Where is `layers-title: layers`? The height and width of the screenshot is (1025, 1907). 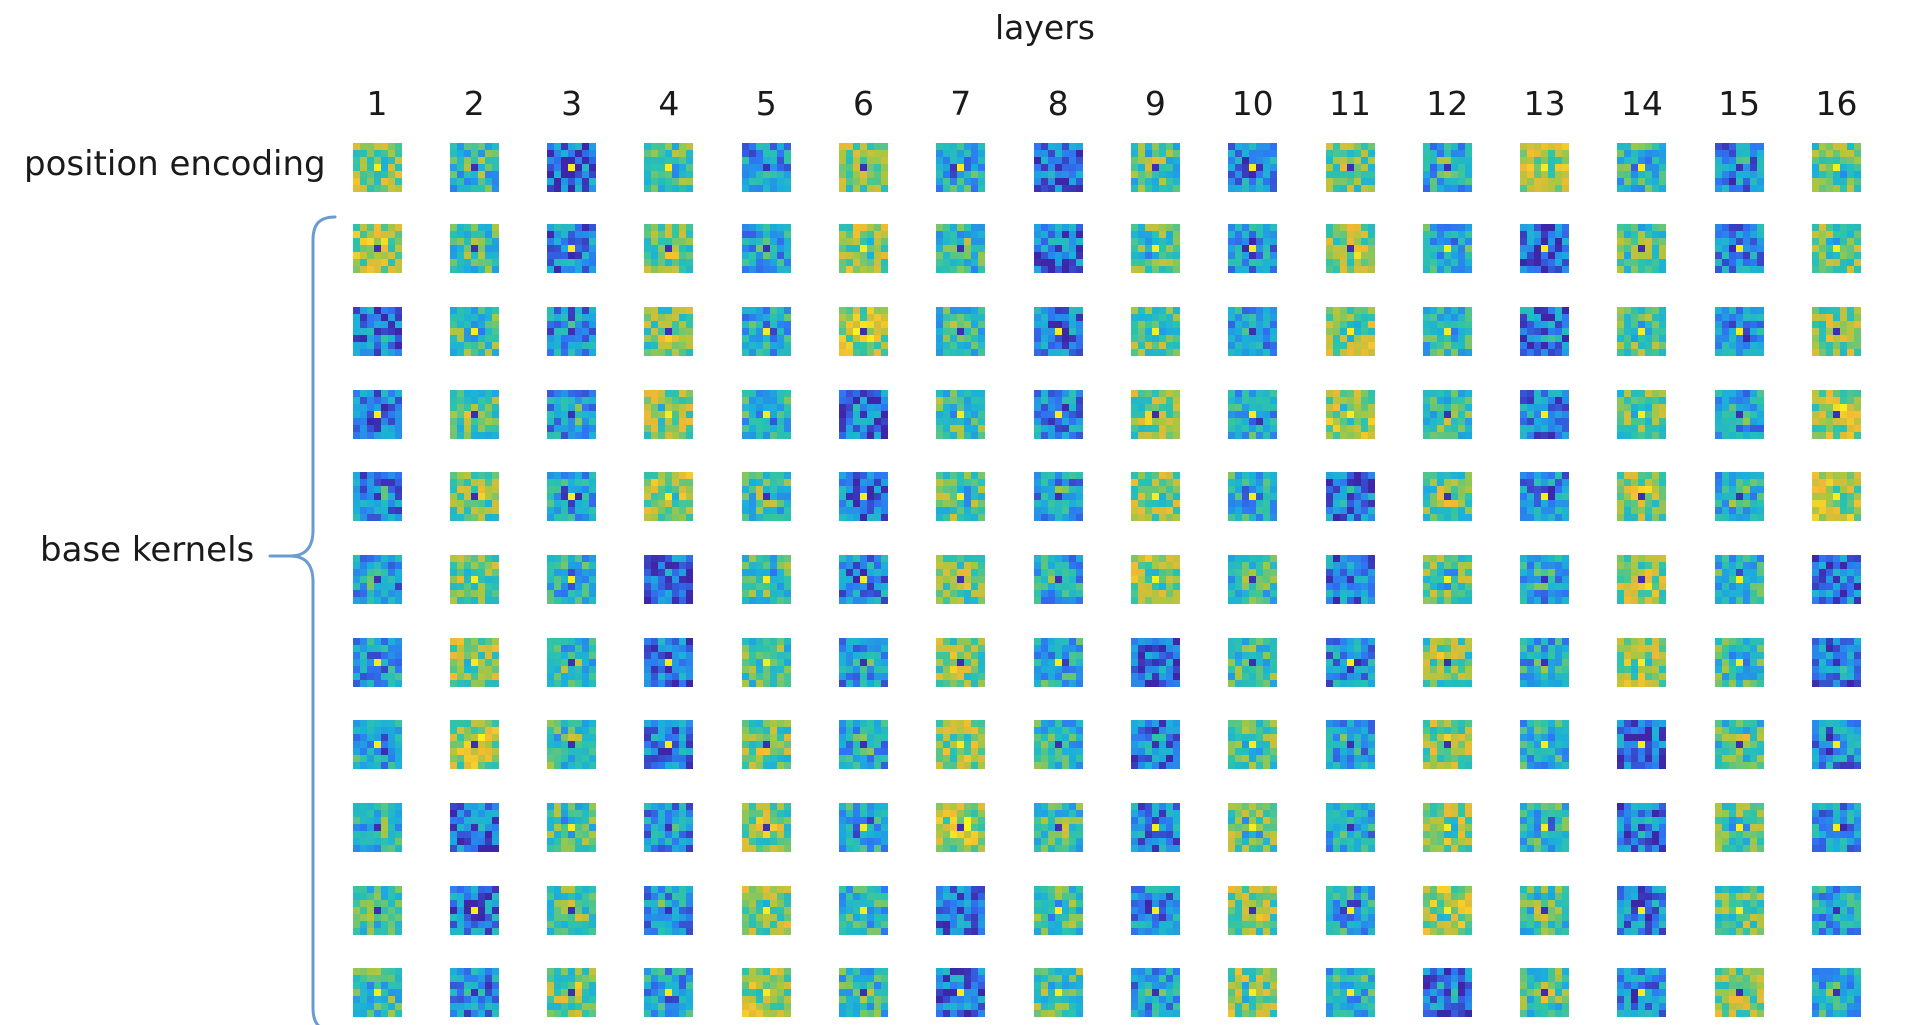 layers-title: layers is located at coordinates (1045, 27).